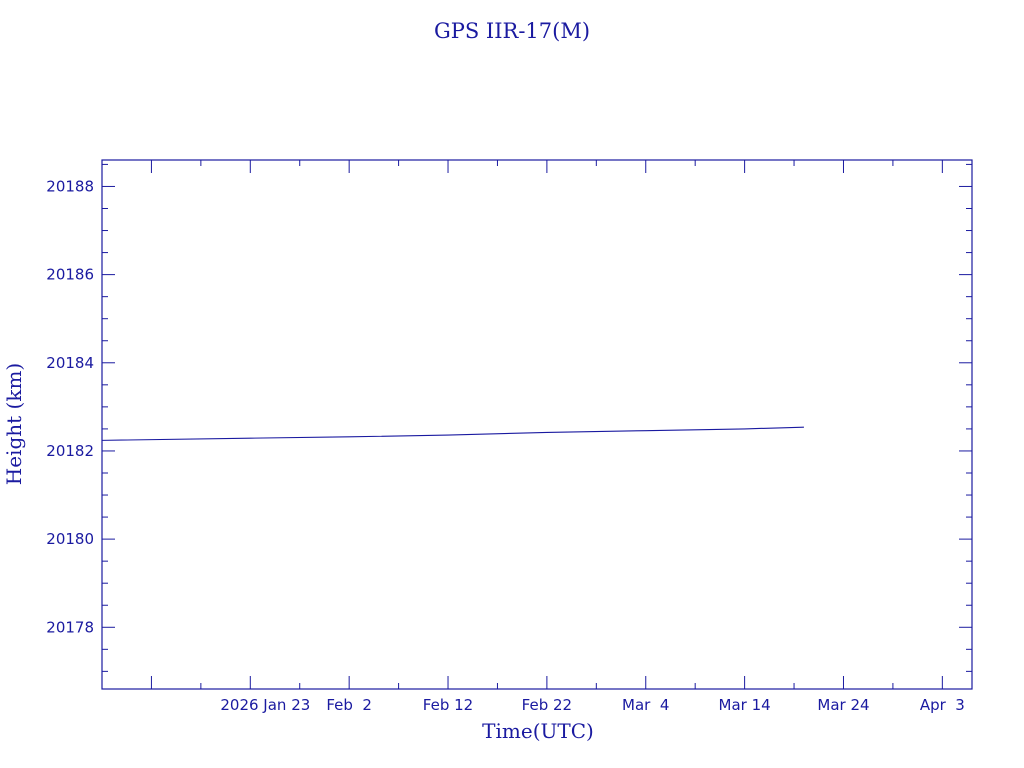 The width and height of the screenshot is (1024, 768). Describe the element at coordinates (70, 186) in the screenshot. I see `y-tick-label: 20188` at that location.